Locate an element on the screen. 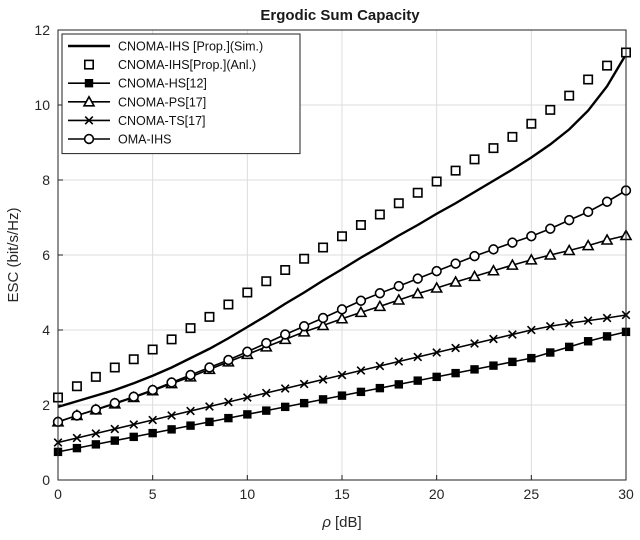 This screenshot has width=640, height=540. y-tick-label: 12 is located at coordinates (42, 30).